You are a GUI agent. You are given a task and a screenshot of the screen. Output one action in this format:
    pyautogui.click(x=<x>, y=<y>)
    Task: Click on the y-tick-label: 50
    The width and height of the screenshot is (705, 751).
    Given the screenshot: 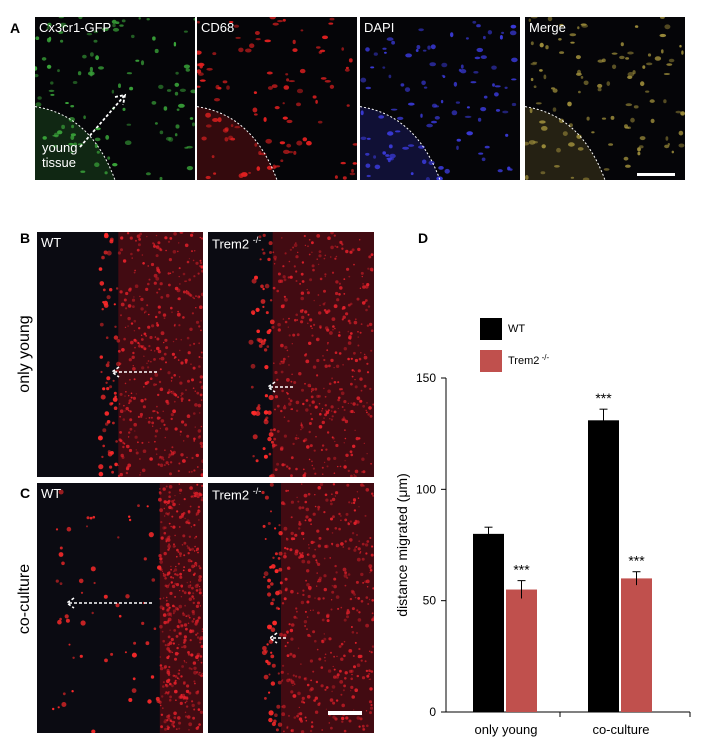 What is the action you would take?
    pyautogui.click(x=430, y=601)
    